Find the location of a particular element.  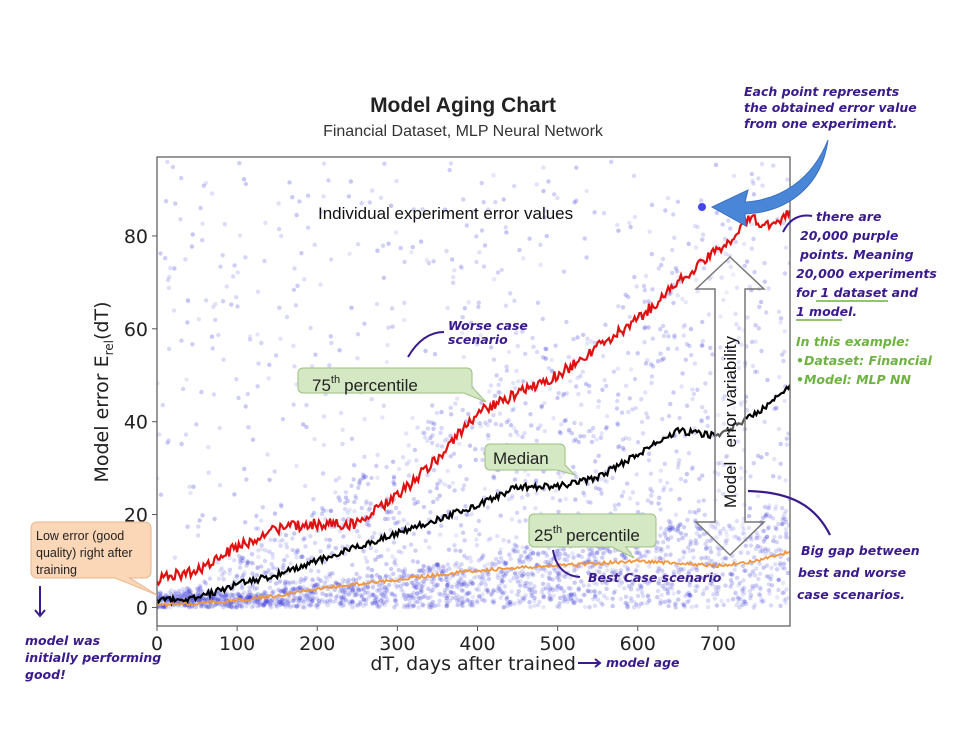

y-tick-label: 20 is located at coordinates (136, 516).